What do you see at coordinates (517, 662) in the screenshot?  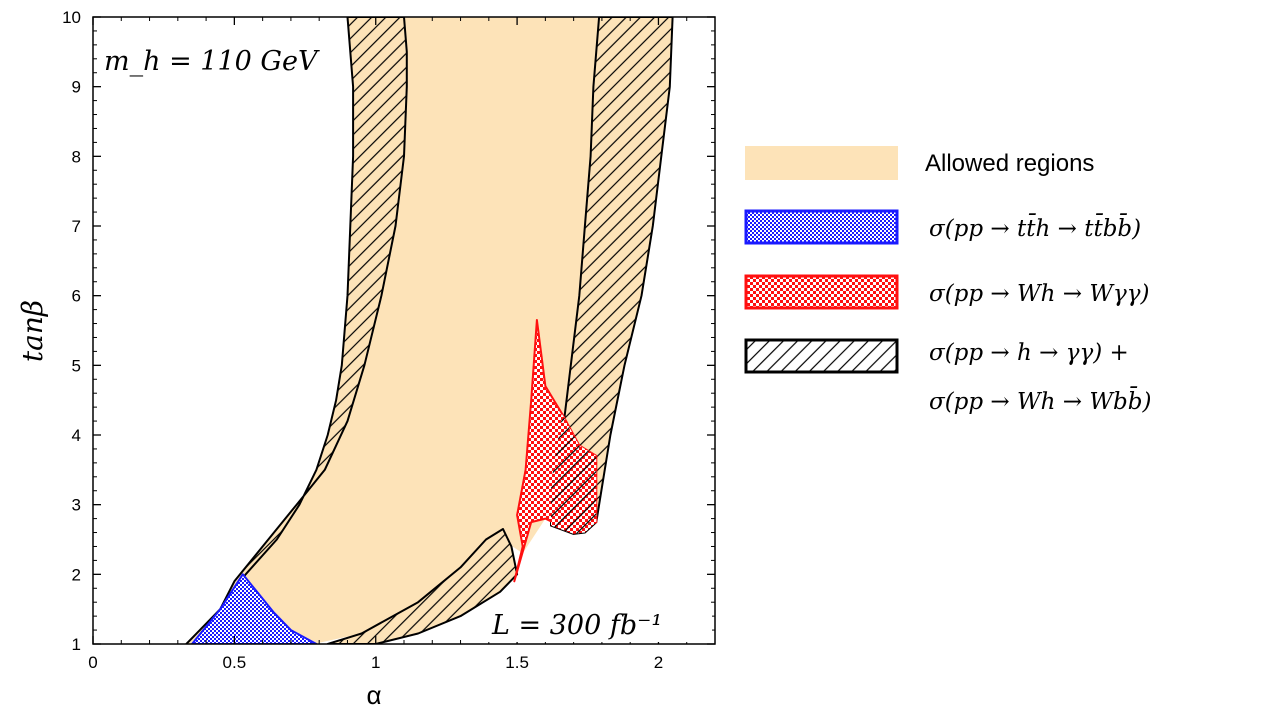 I see `x-tick-label: 1.5` at bounding box center [517, 662].